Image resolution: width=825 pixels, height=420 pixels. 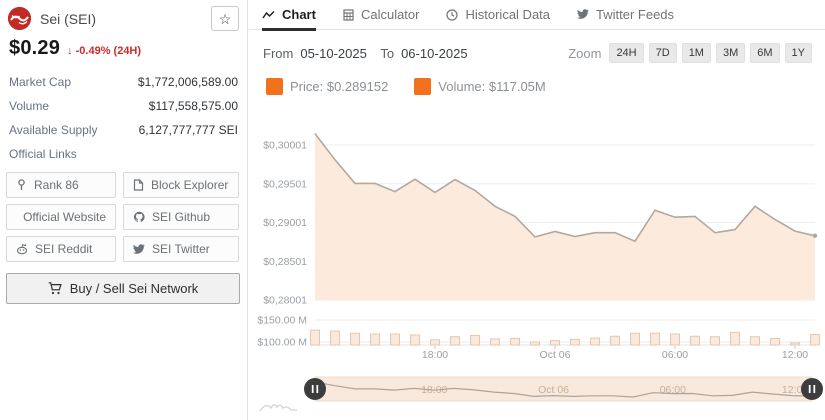 What do you see at coordinates (795, 355) in the screenshot?
I see `svg-text: 12:00` at bounding box center [795, 355].